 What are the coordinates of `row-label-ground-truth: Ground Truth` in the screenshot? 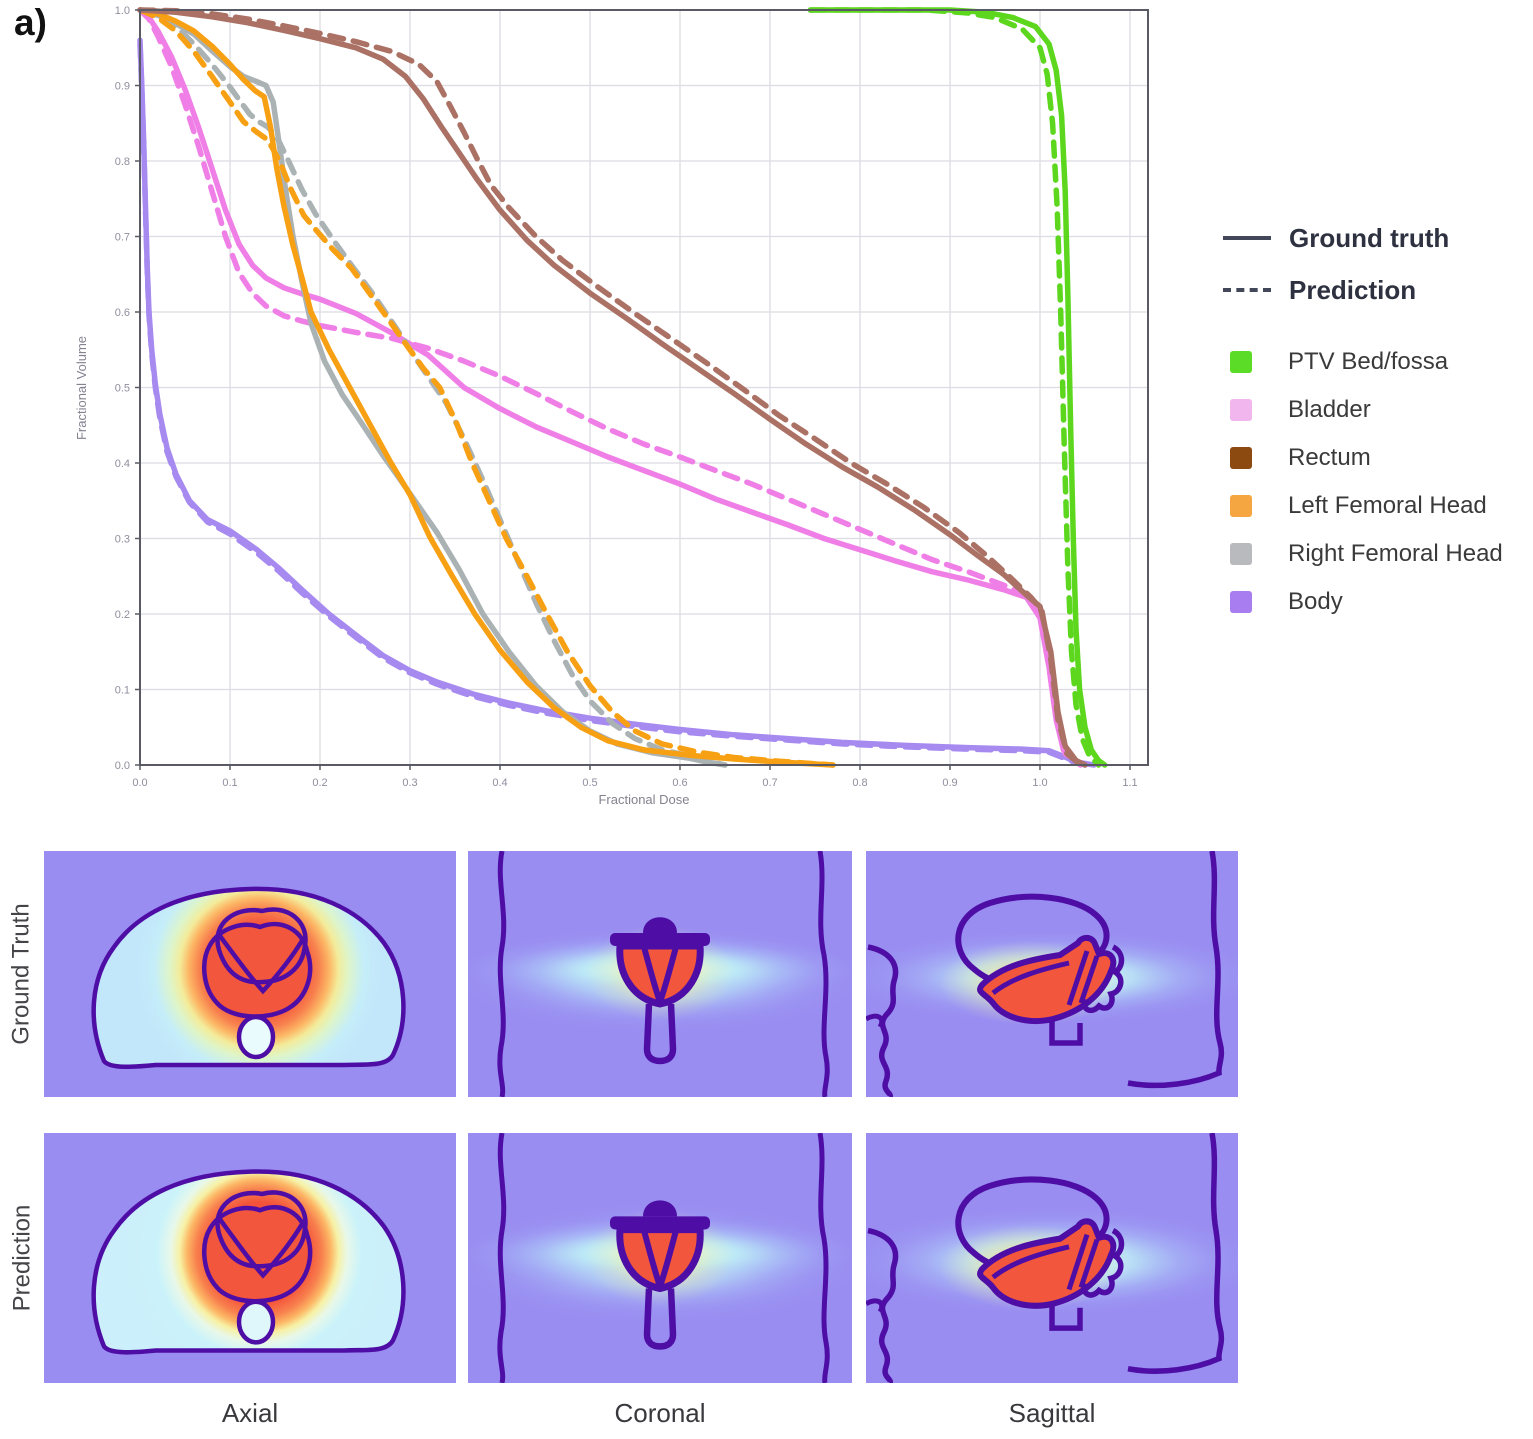 It's located at (22, 974).